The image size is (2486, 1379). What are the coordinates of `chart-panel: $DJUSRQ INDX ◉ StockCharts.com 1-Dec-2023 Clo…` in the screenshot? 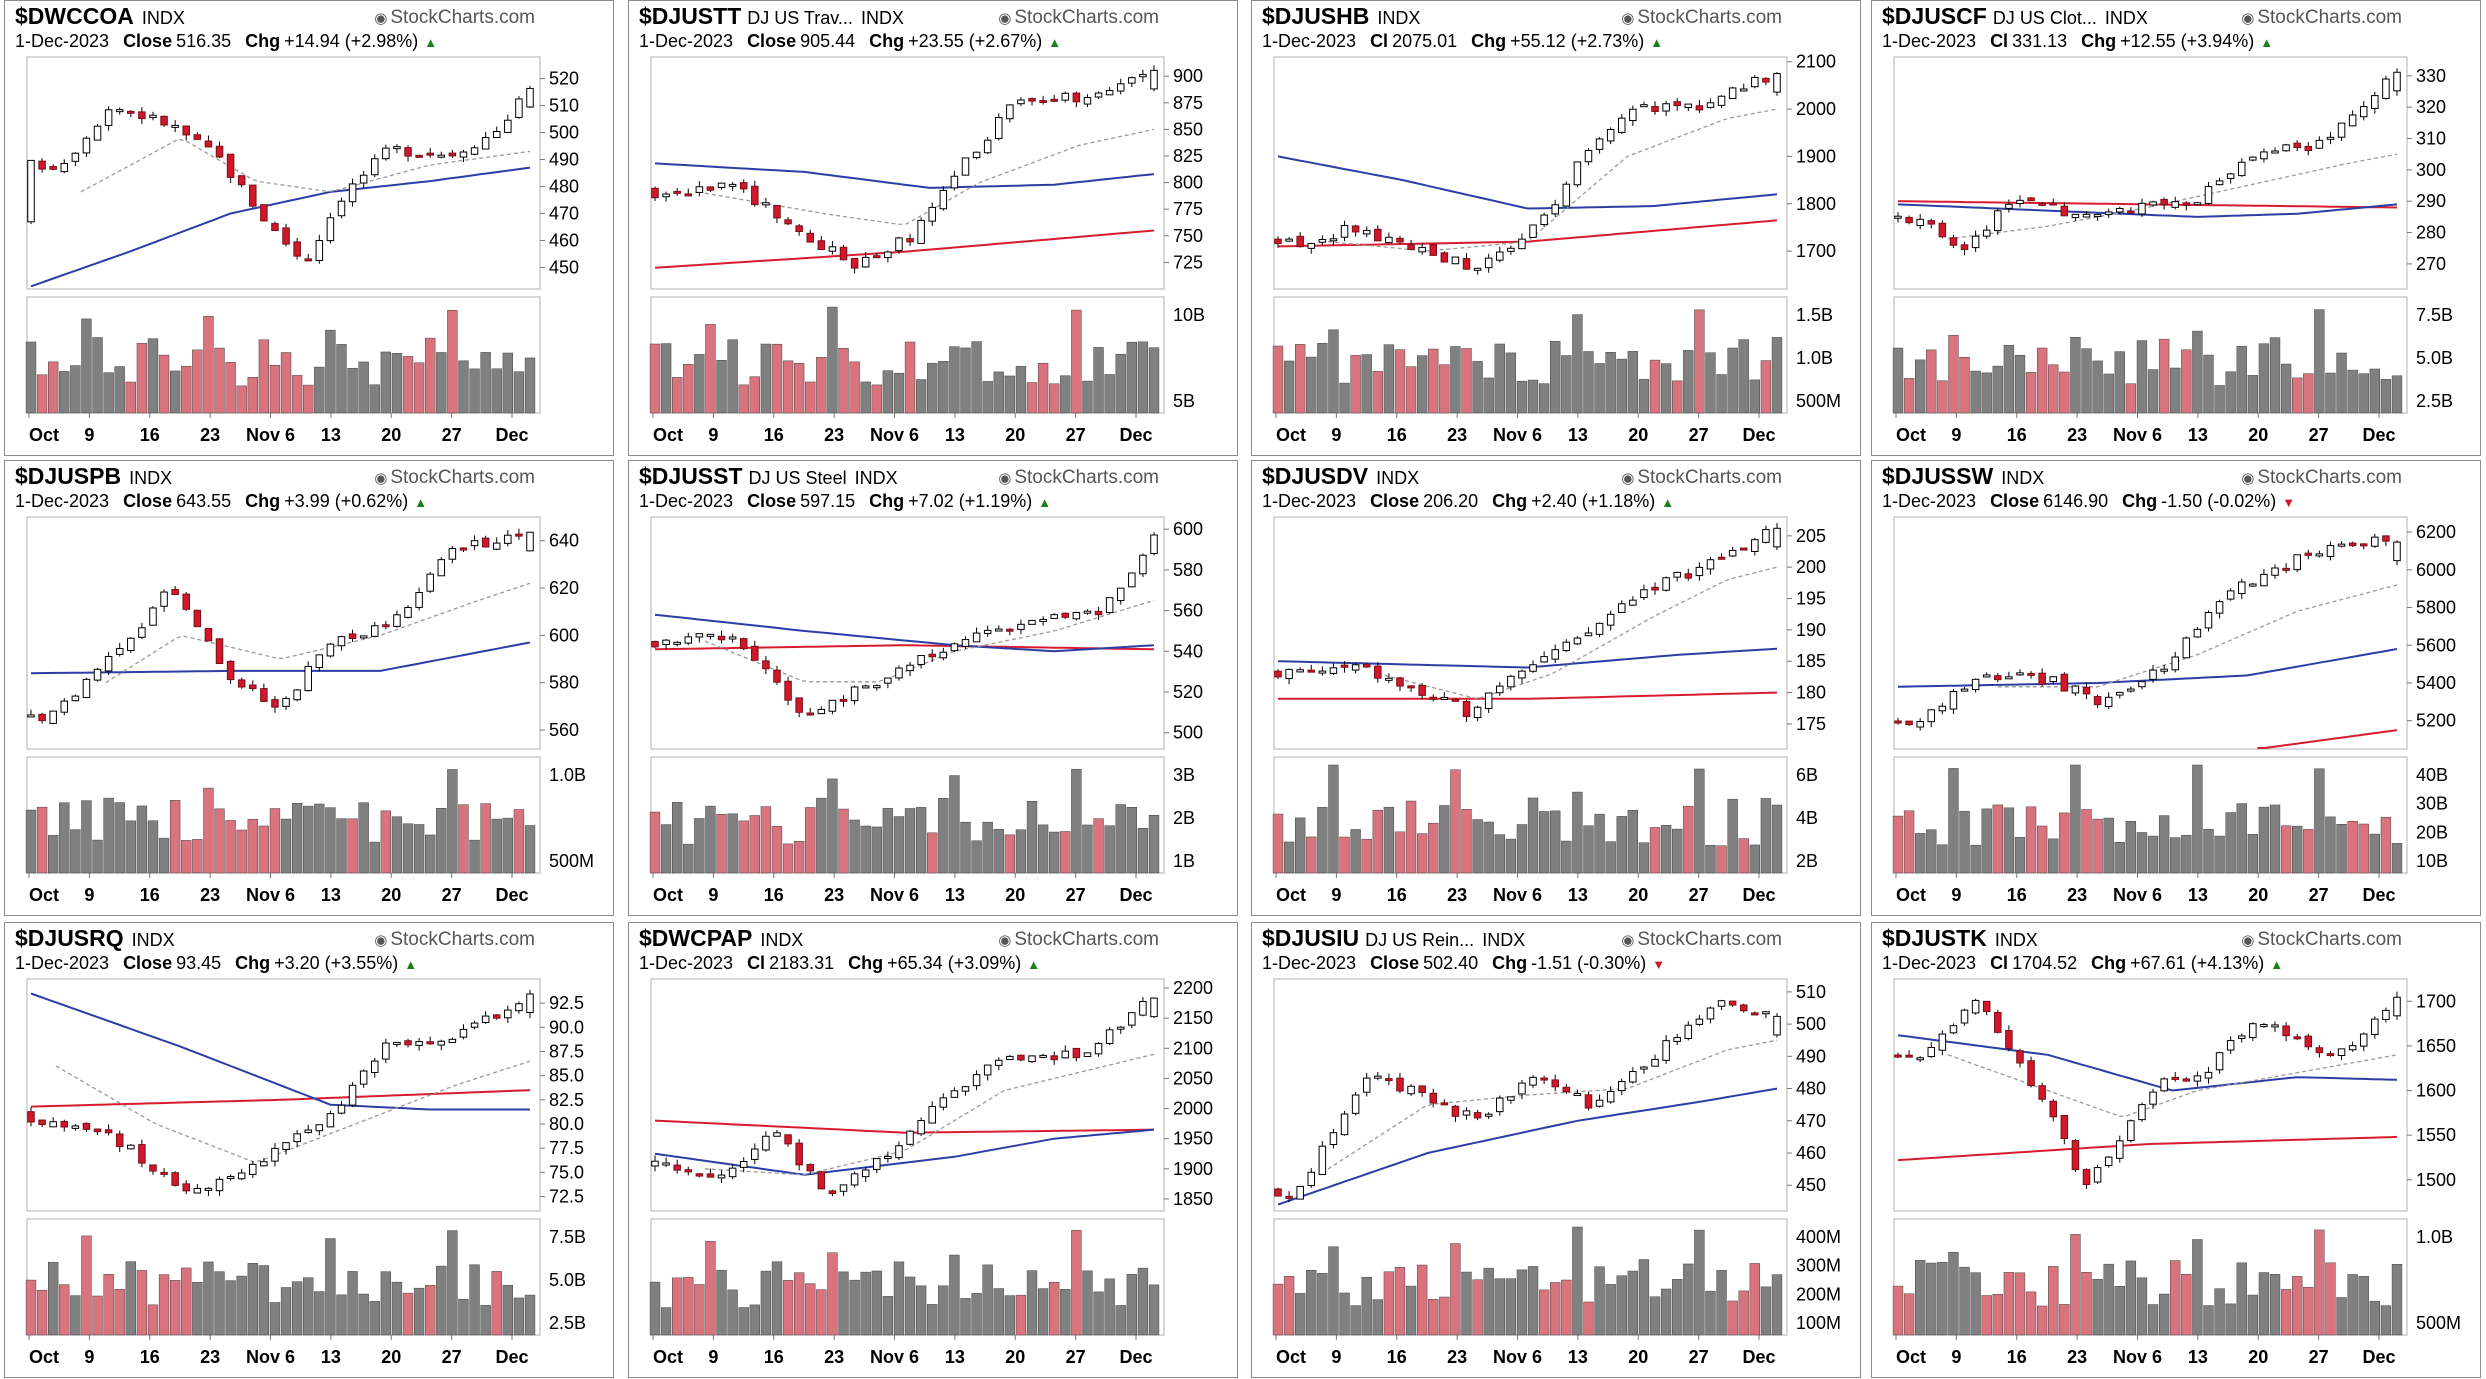 It's located at (309, 1150).